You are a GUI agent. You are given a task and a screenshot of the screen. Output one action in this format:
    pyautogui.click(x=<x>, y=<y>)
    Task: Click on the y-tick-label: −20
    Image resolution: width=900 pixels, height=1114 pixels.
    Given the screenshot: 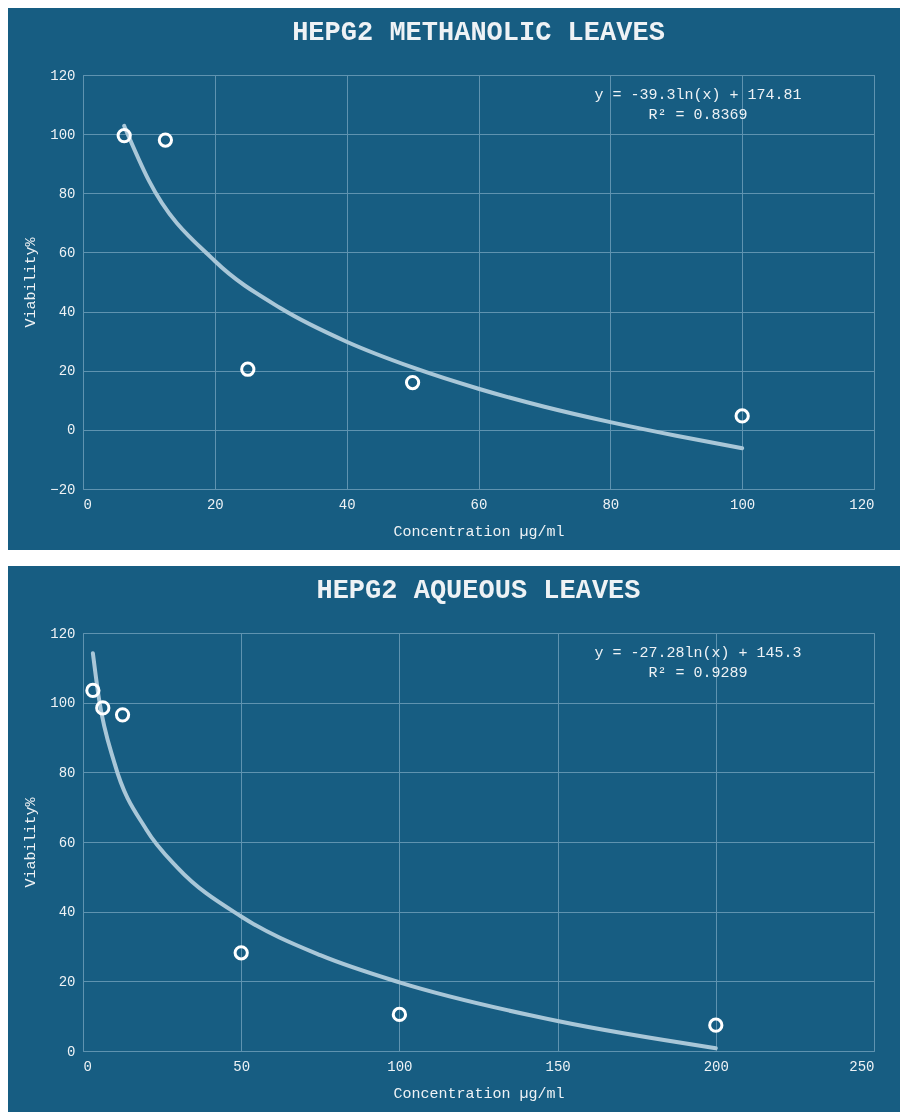 What is the action you would take?
    pyautogui.click(x=63, y=489)
    